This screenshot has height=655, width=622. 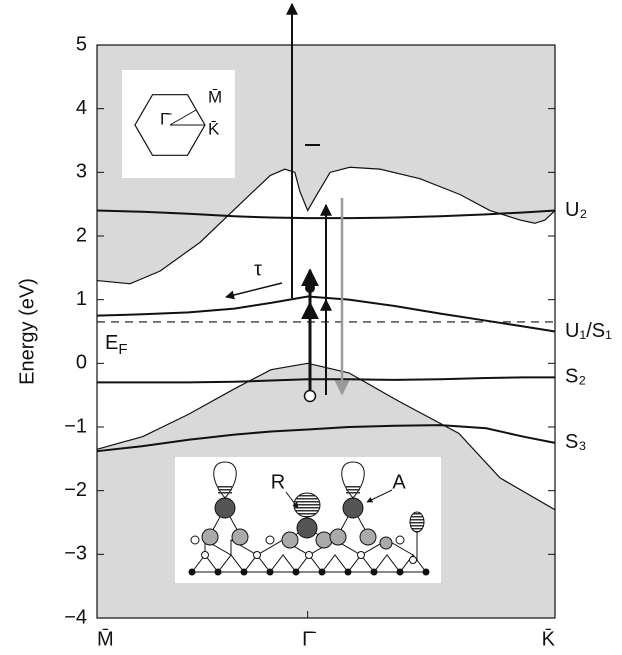 I want to click on hole, so click(x=310, y=396).